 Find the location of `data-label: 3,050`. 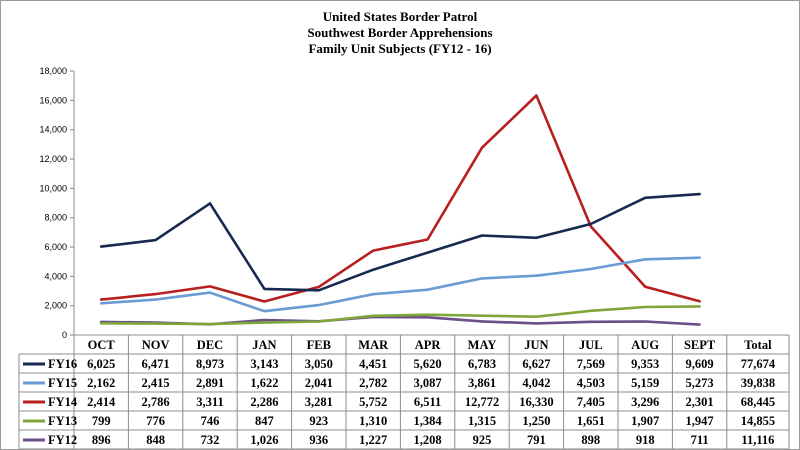

data-label: 3,050 is located at coordinates (319, 364).